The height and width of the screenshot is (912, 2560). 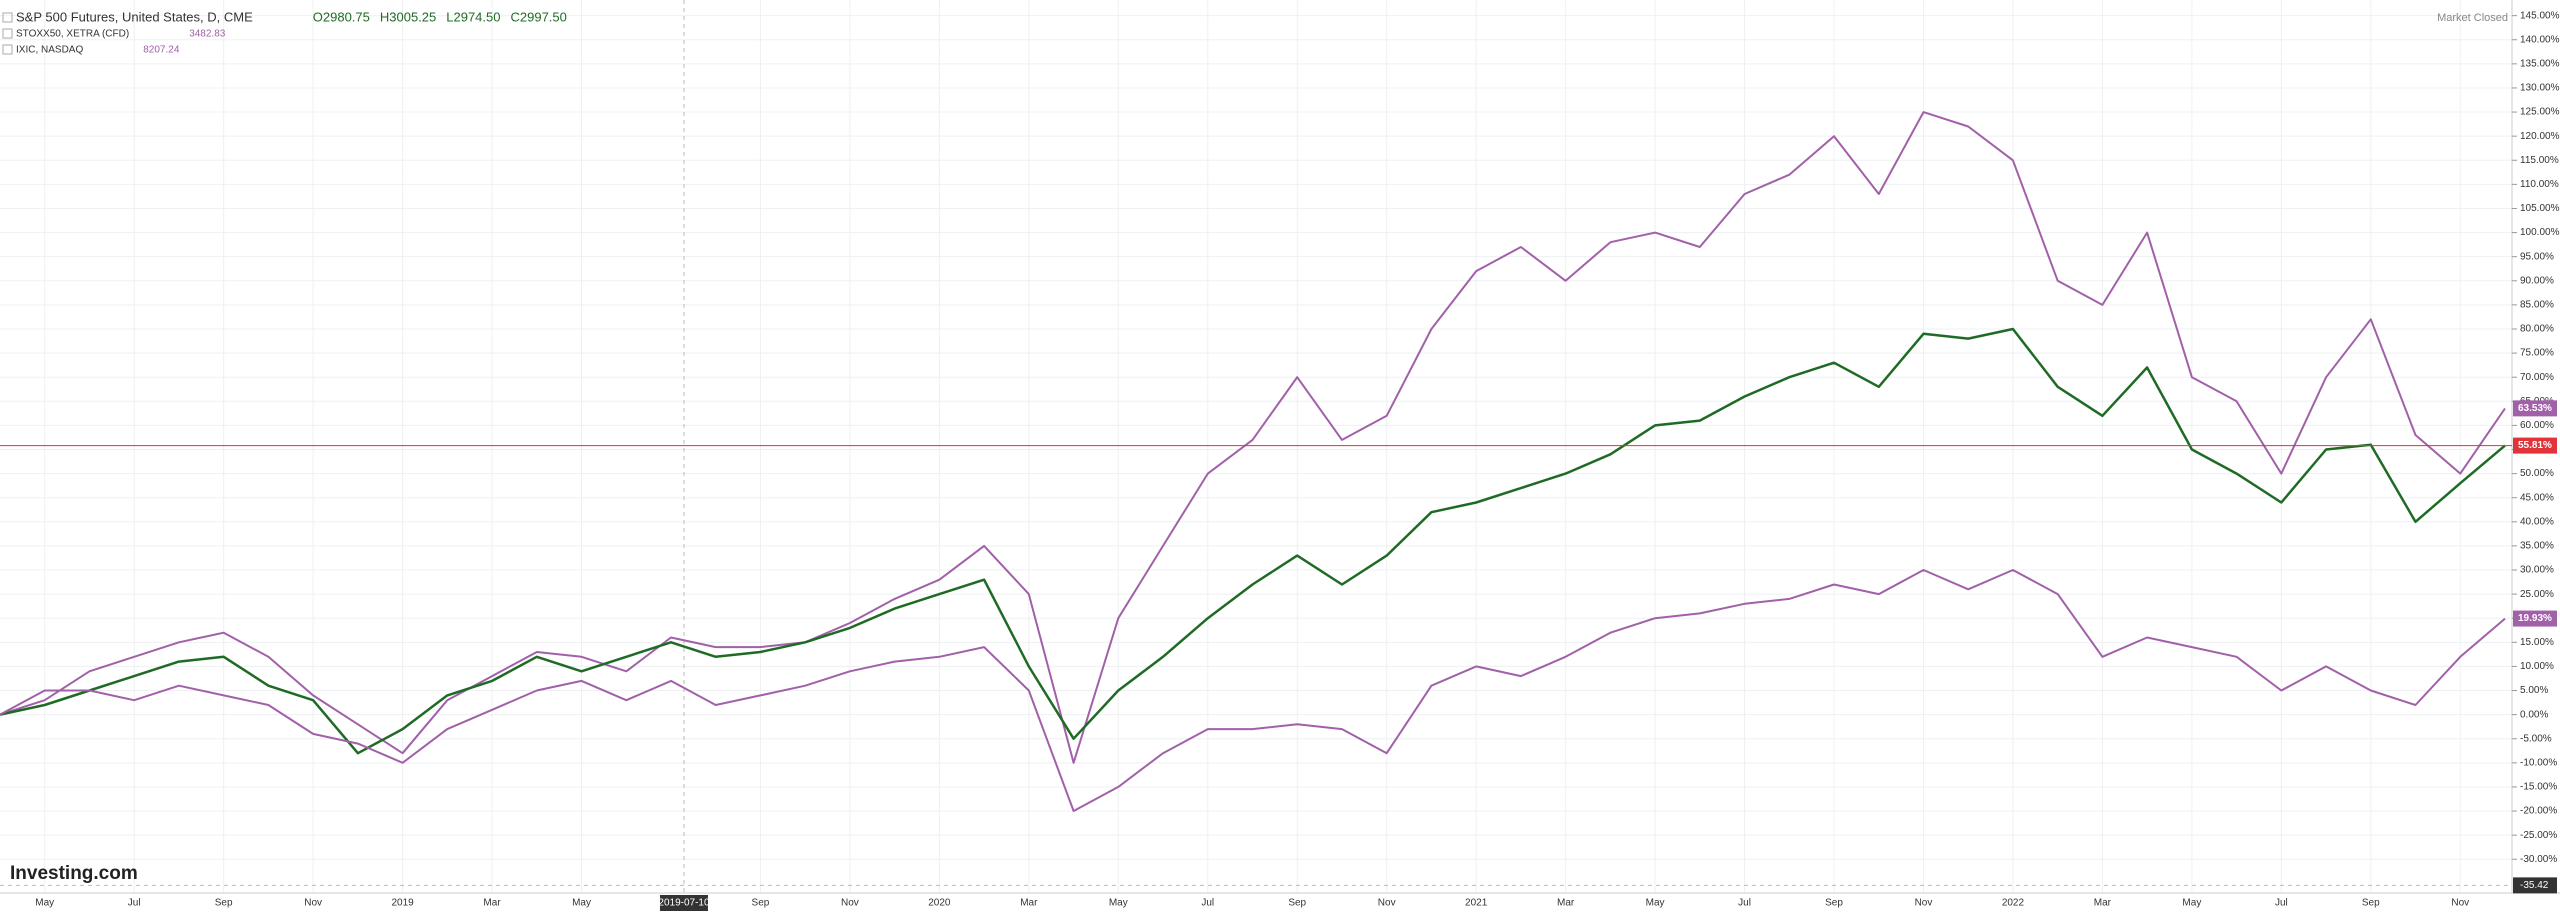 What do you see at coordinates (207, 34) in the screenshot?
I see `legend-value: 3482.83` at bounding box center [207, 34].